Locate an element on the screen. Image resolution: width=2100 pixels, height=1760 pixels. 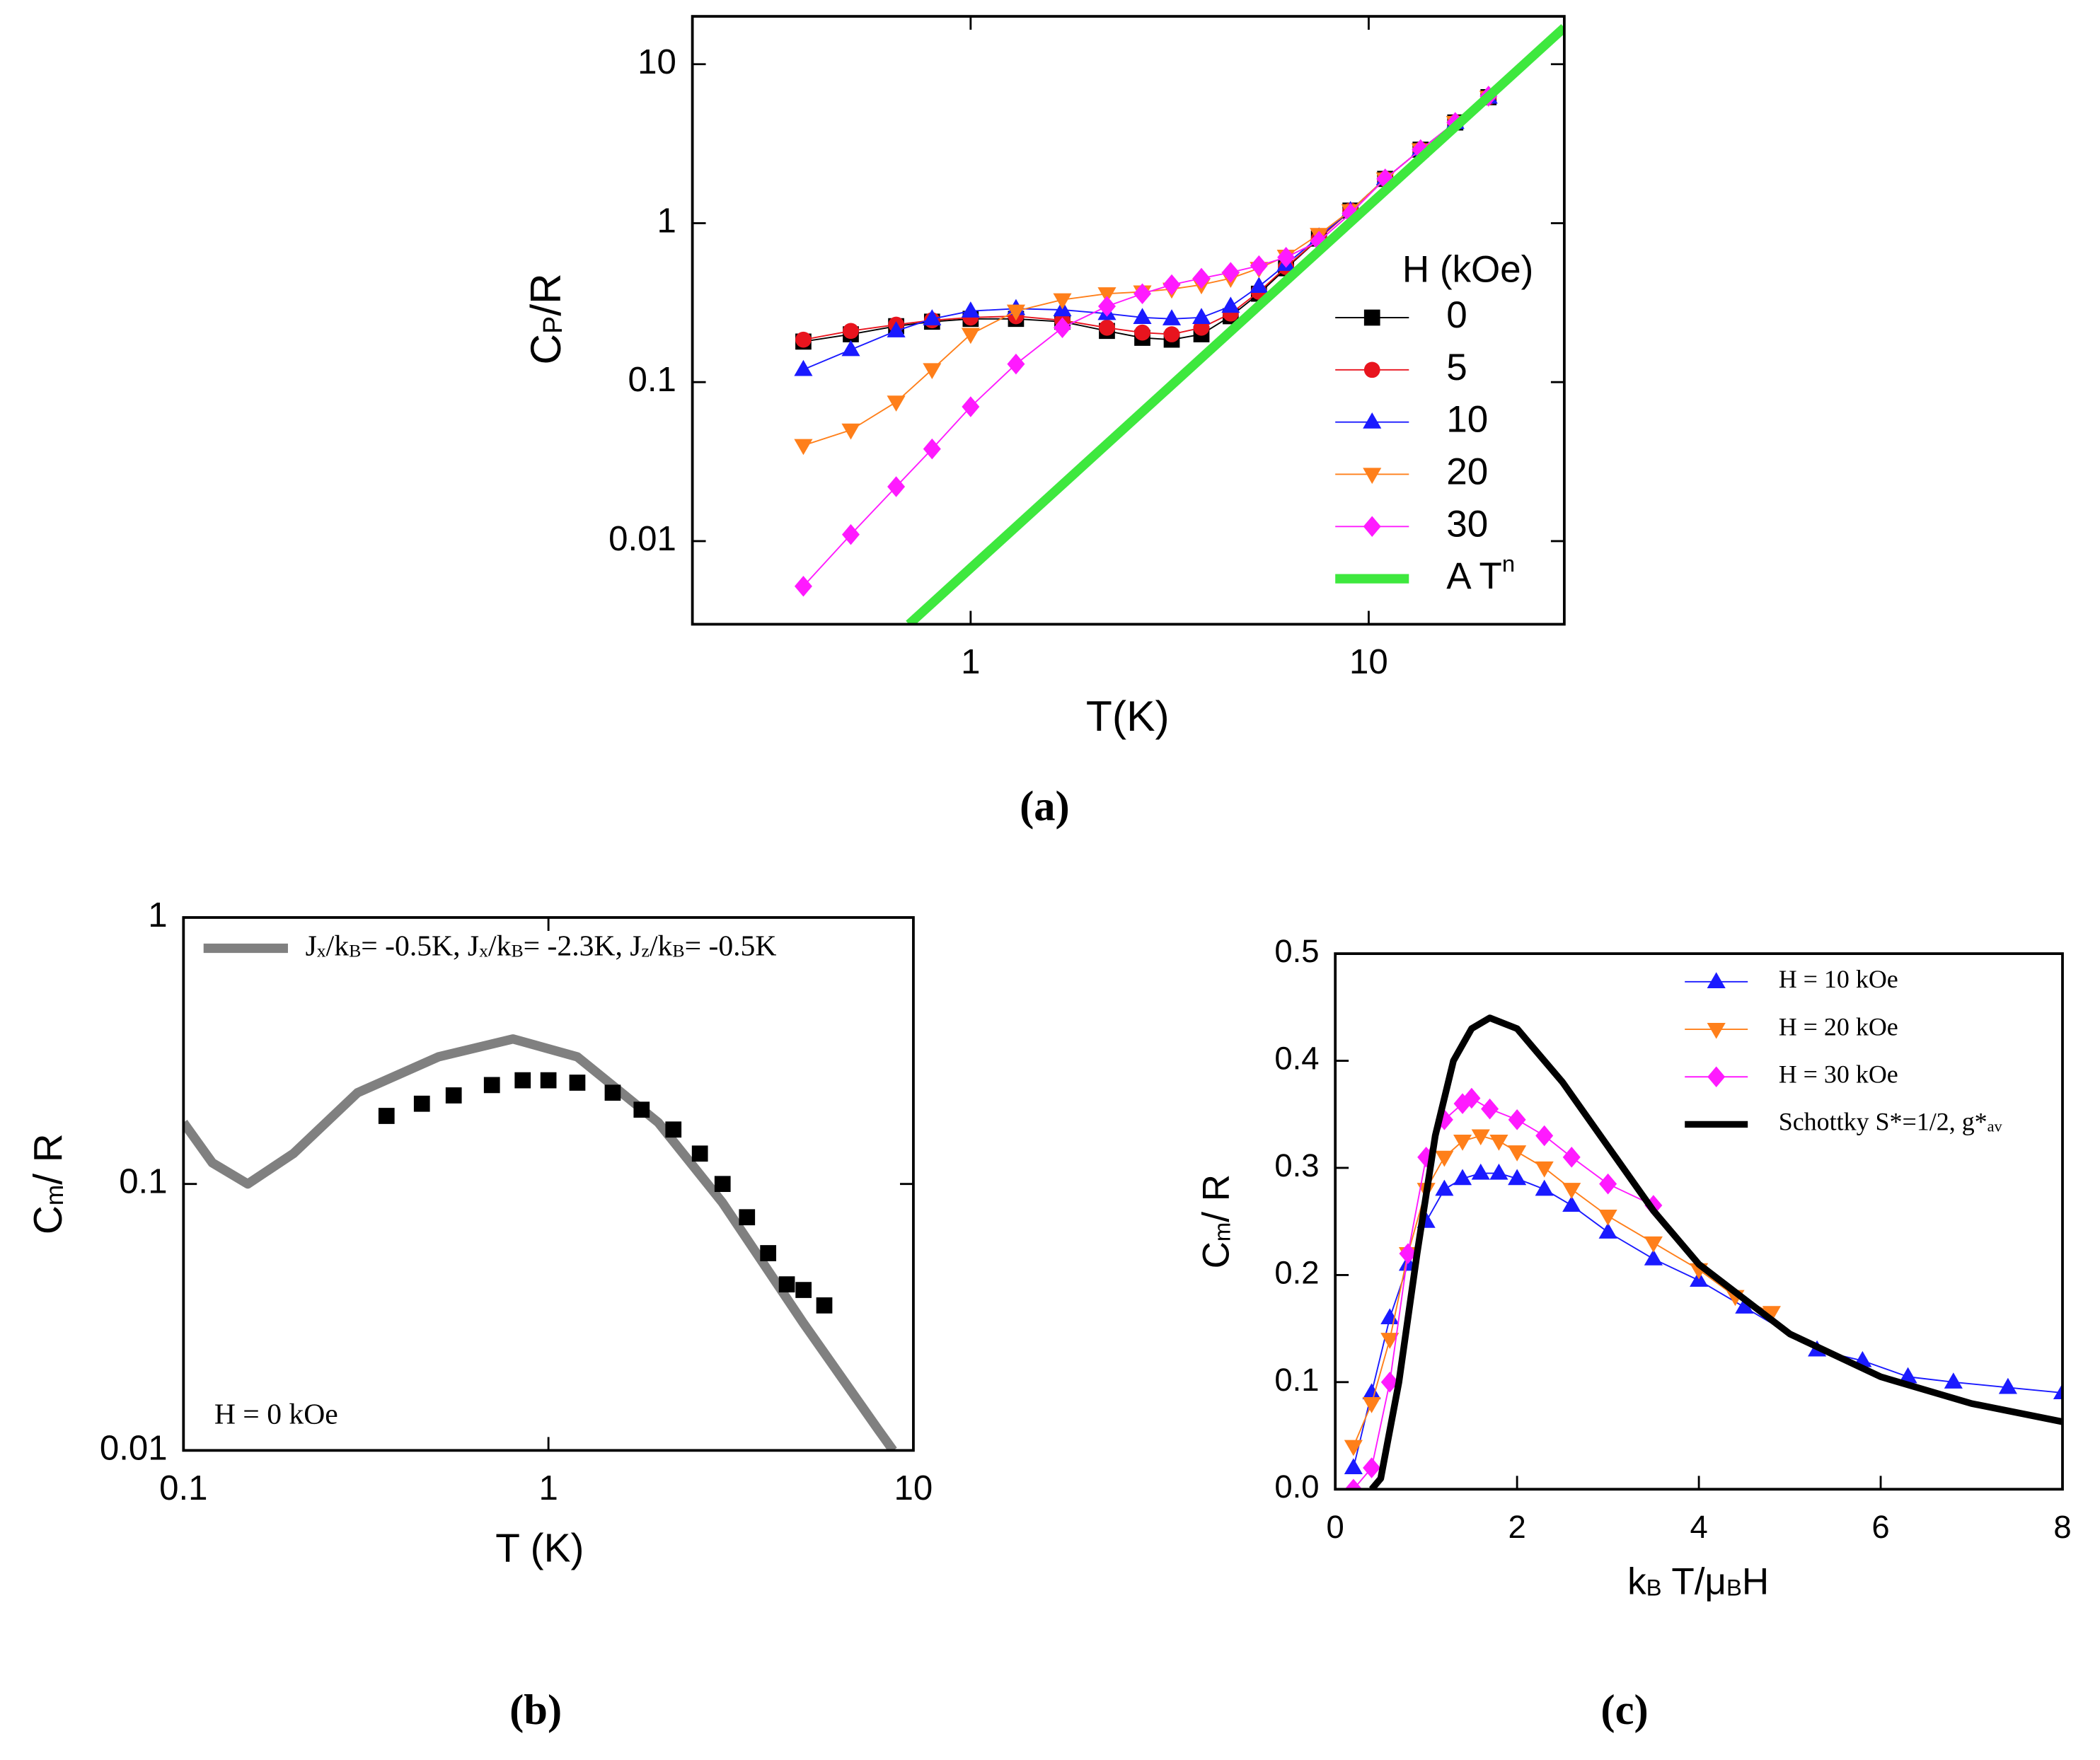
y-tick-label: 0.1 is located at coordinates (652, 380).